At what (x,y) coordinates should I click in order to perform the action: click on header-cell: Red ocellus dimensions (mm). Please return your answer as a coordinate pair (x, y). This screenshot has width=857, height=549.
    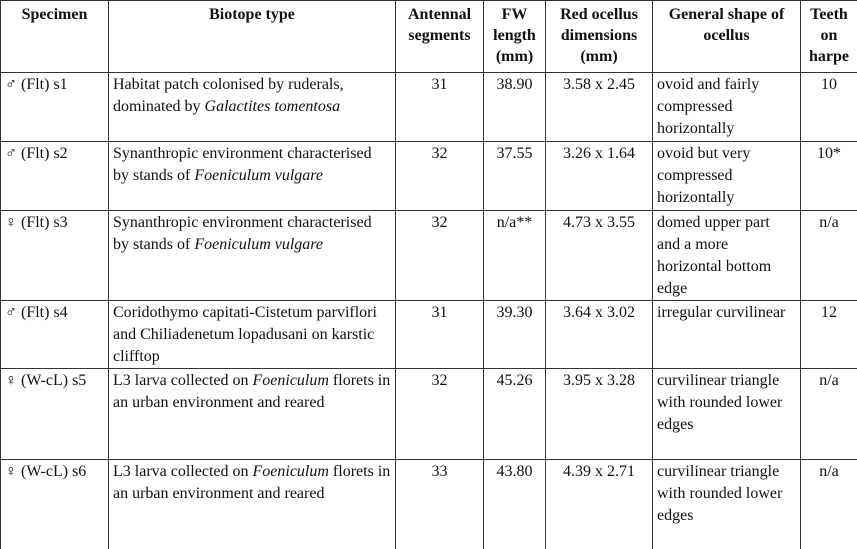
    Looking at the image, I should click on (599, 36).